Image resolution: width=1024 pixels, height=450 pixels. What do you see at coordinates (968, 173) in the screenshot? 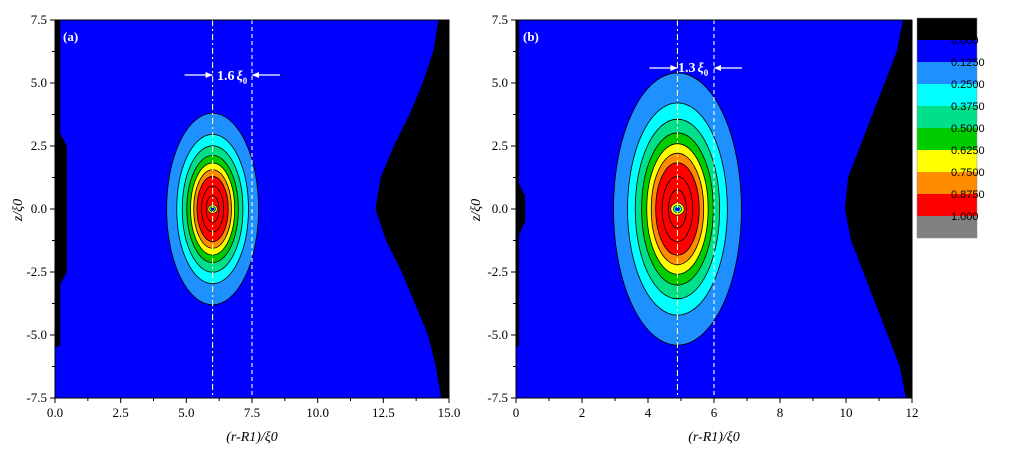
I see `legend-level-label: 0.7500` at bounding box center [968, 173].